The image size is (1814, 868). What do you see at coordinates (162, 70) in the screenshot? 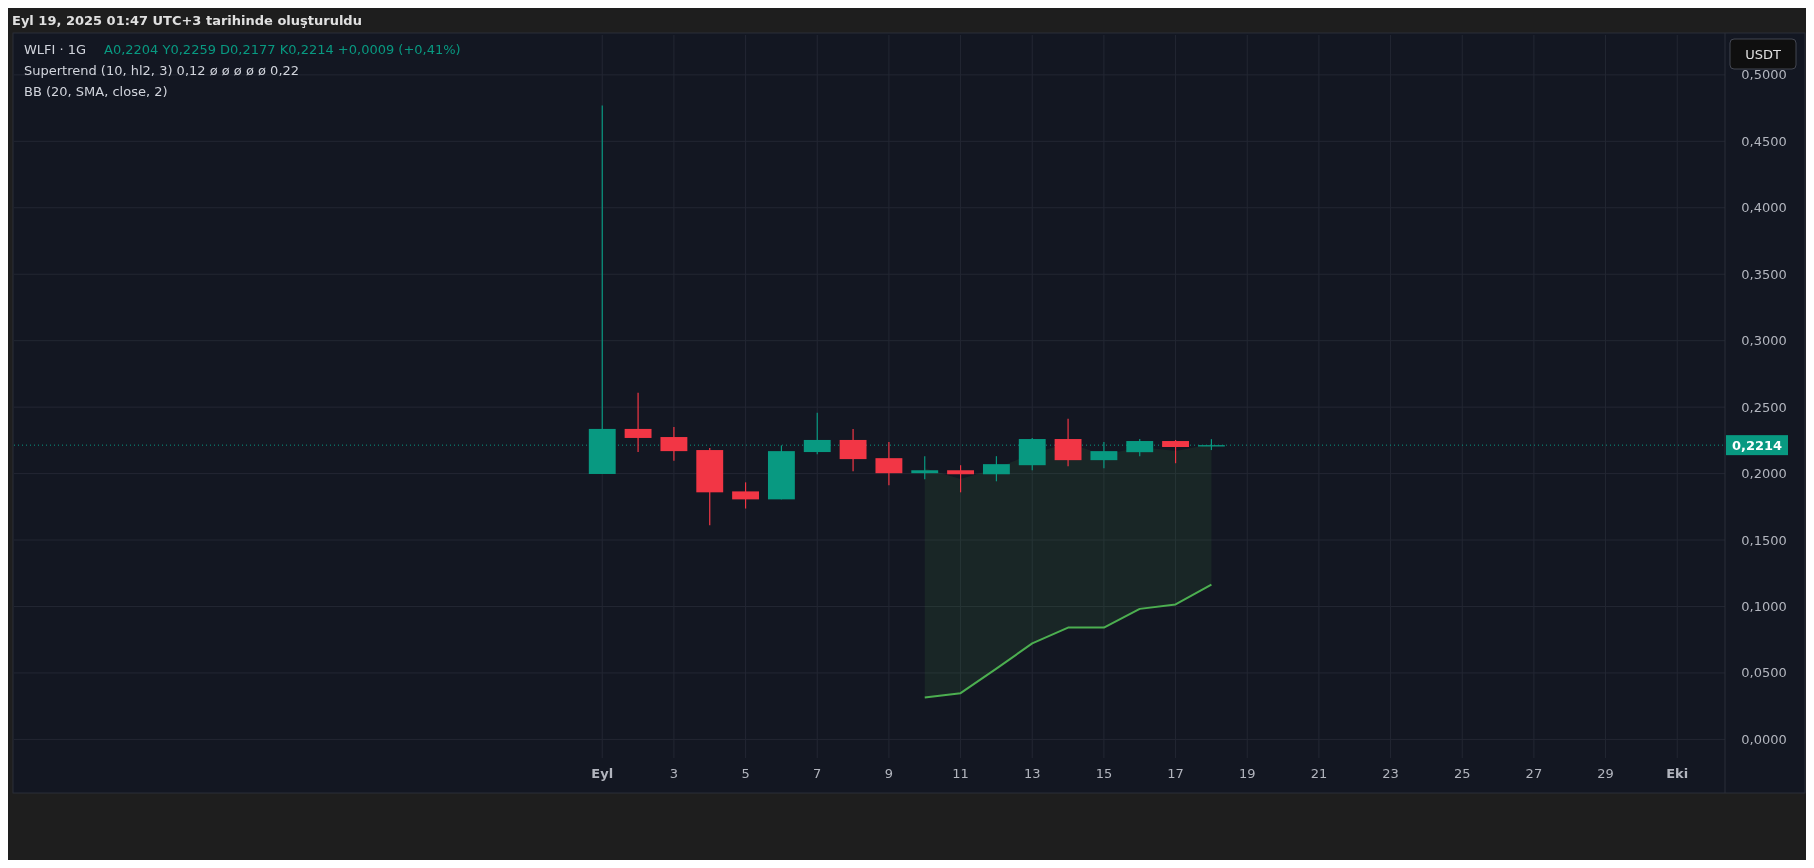
I see `annotation: Supertrend (10, hl2, 3) 0,12 ø ø ø ø ø 0,22` at bounding box center [162, 70].